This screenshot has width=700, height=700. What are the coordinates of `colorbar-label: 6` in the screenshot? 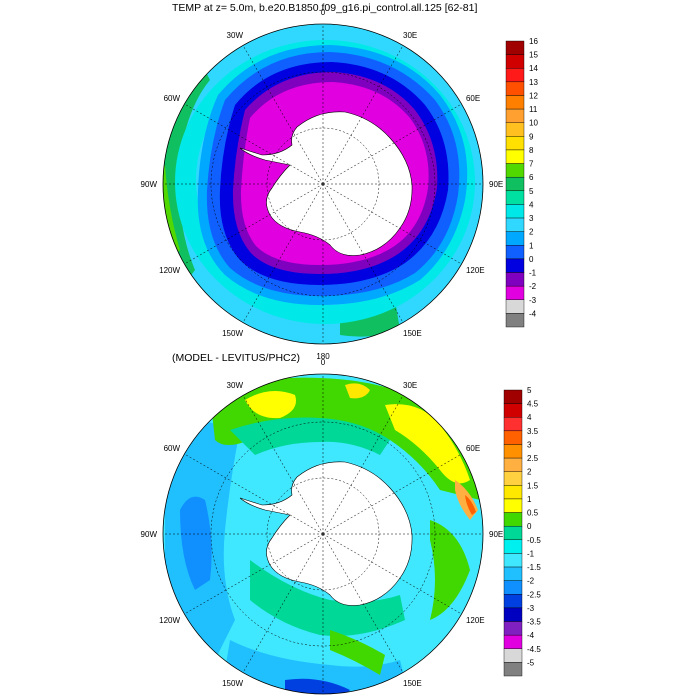 It's located at (531, 177).